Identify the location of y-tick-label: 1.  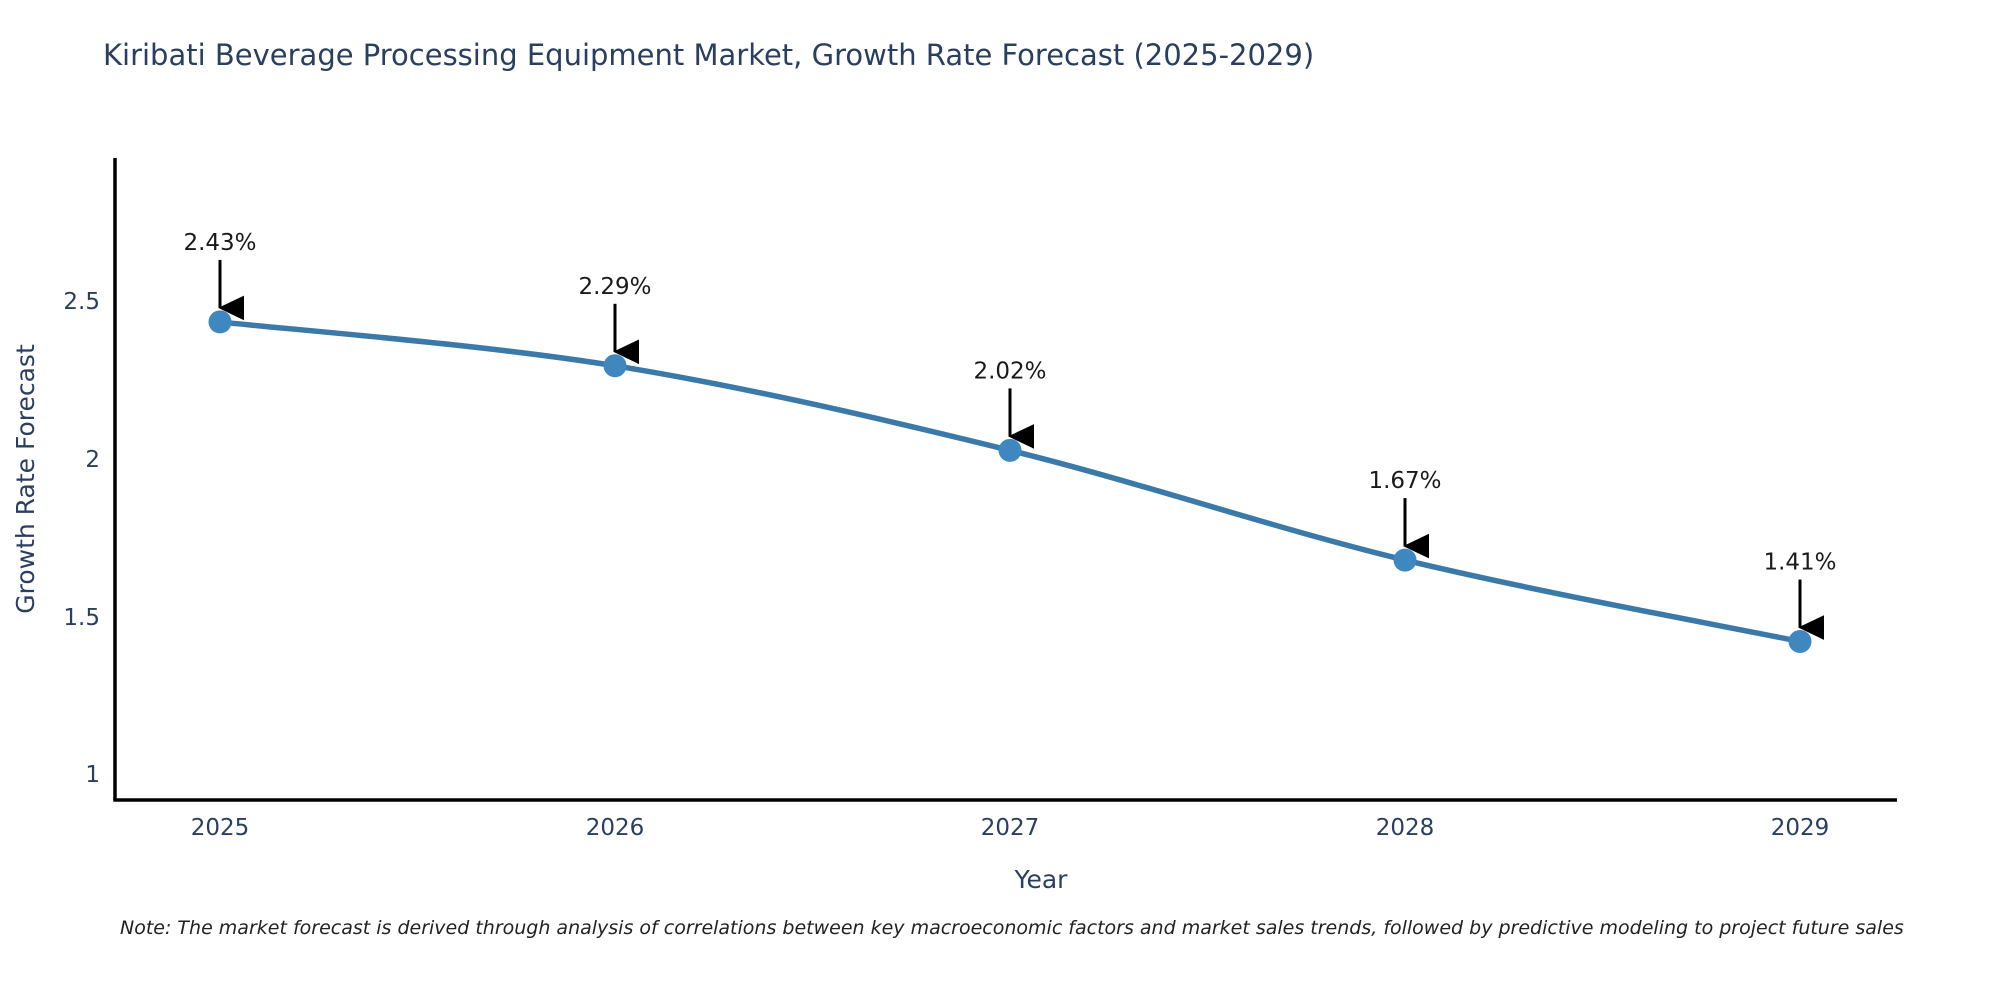
(92, 775).